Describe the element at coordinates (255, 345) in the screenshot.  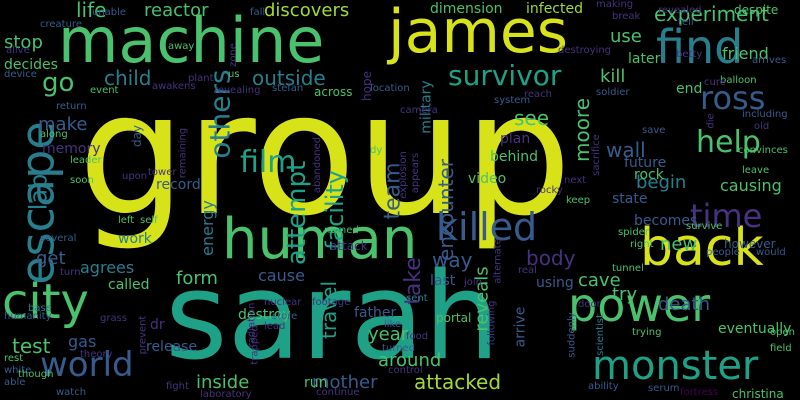
I see `word-trapped: trapped` at that location.